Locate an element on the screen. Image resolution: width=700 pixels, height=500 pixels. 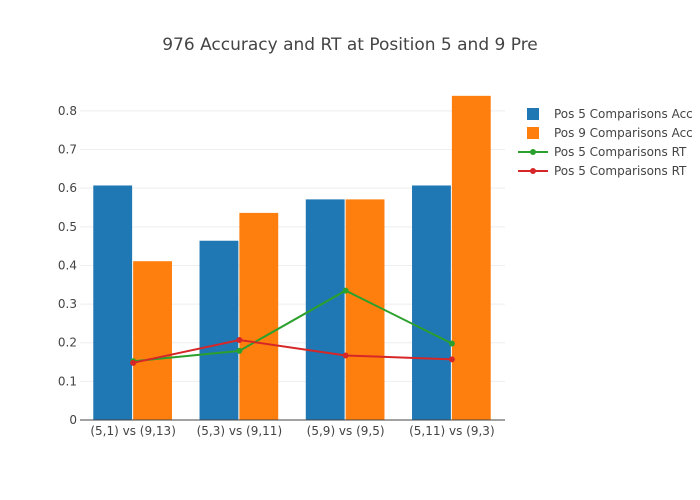
y-tick-label: 0 is located at coordinates (73, 420).